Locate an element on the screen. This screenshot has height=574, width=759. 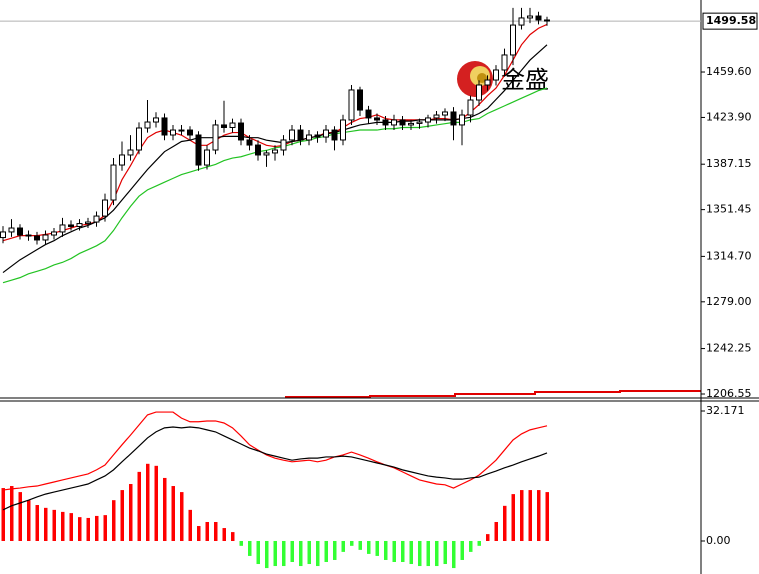
current-price-label: 1499.58 is located at coordinates (731, 20).